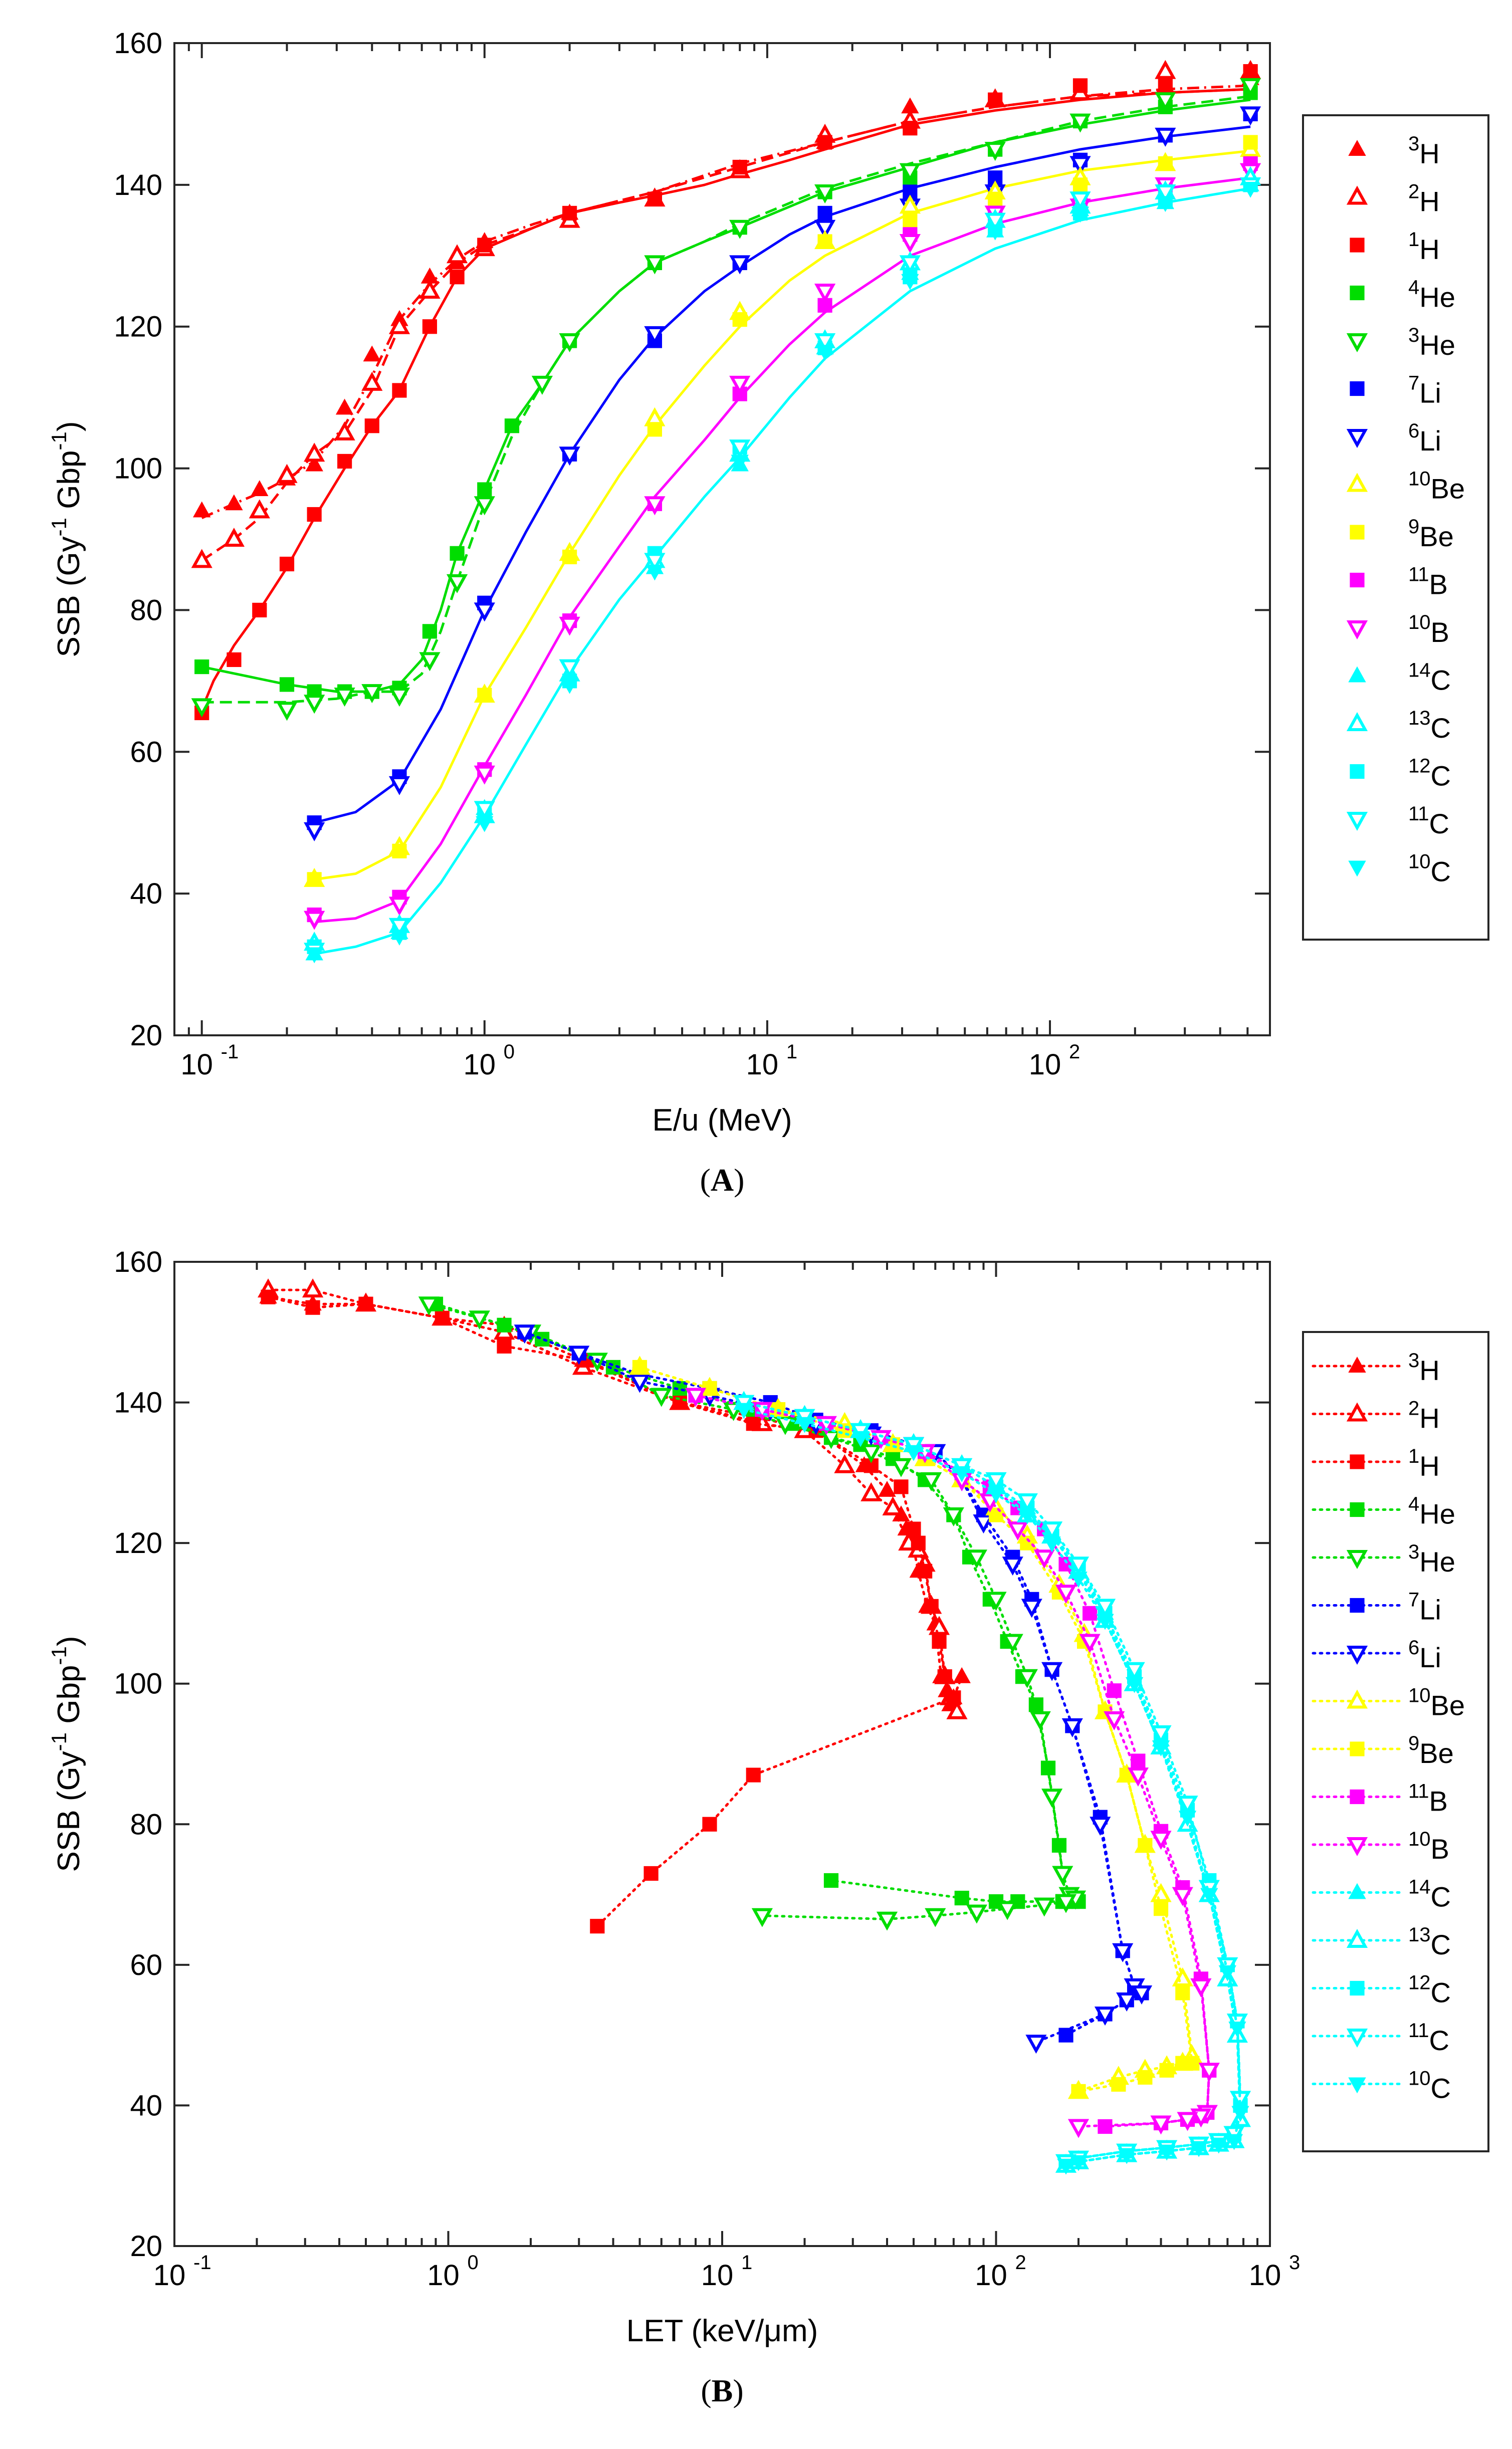 This screenshot has height=2449, width=1512. What do you see at coordinates (1357, 1412) in the screenshot?
I see `legend-marker-2H` at bounding box center [1357, 1412].